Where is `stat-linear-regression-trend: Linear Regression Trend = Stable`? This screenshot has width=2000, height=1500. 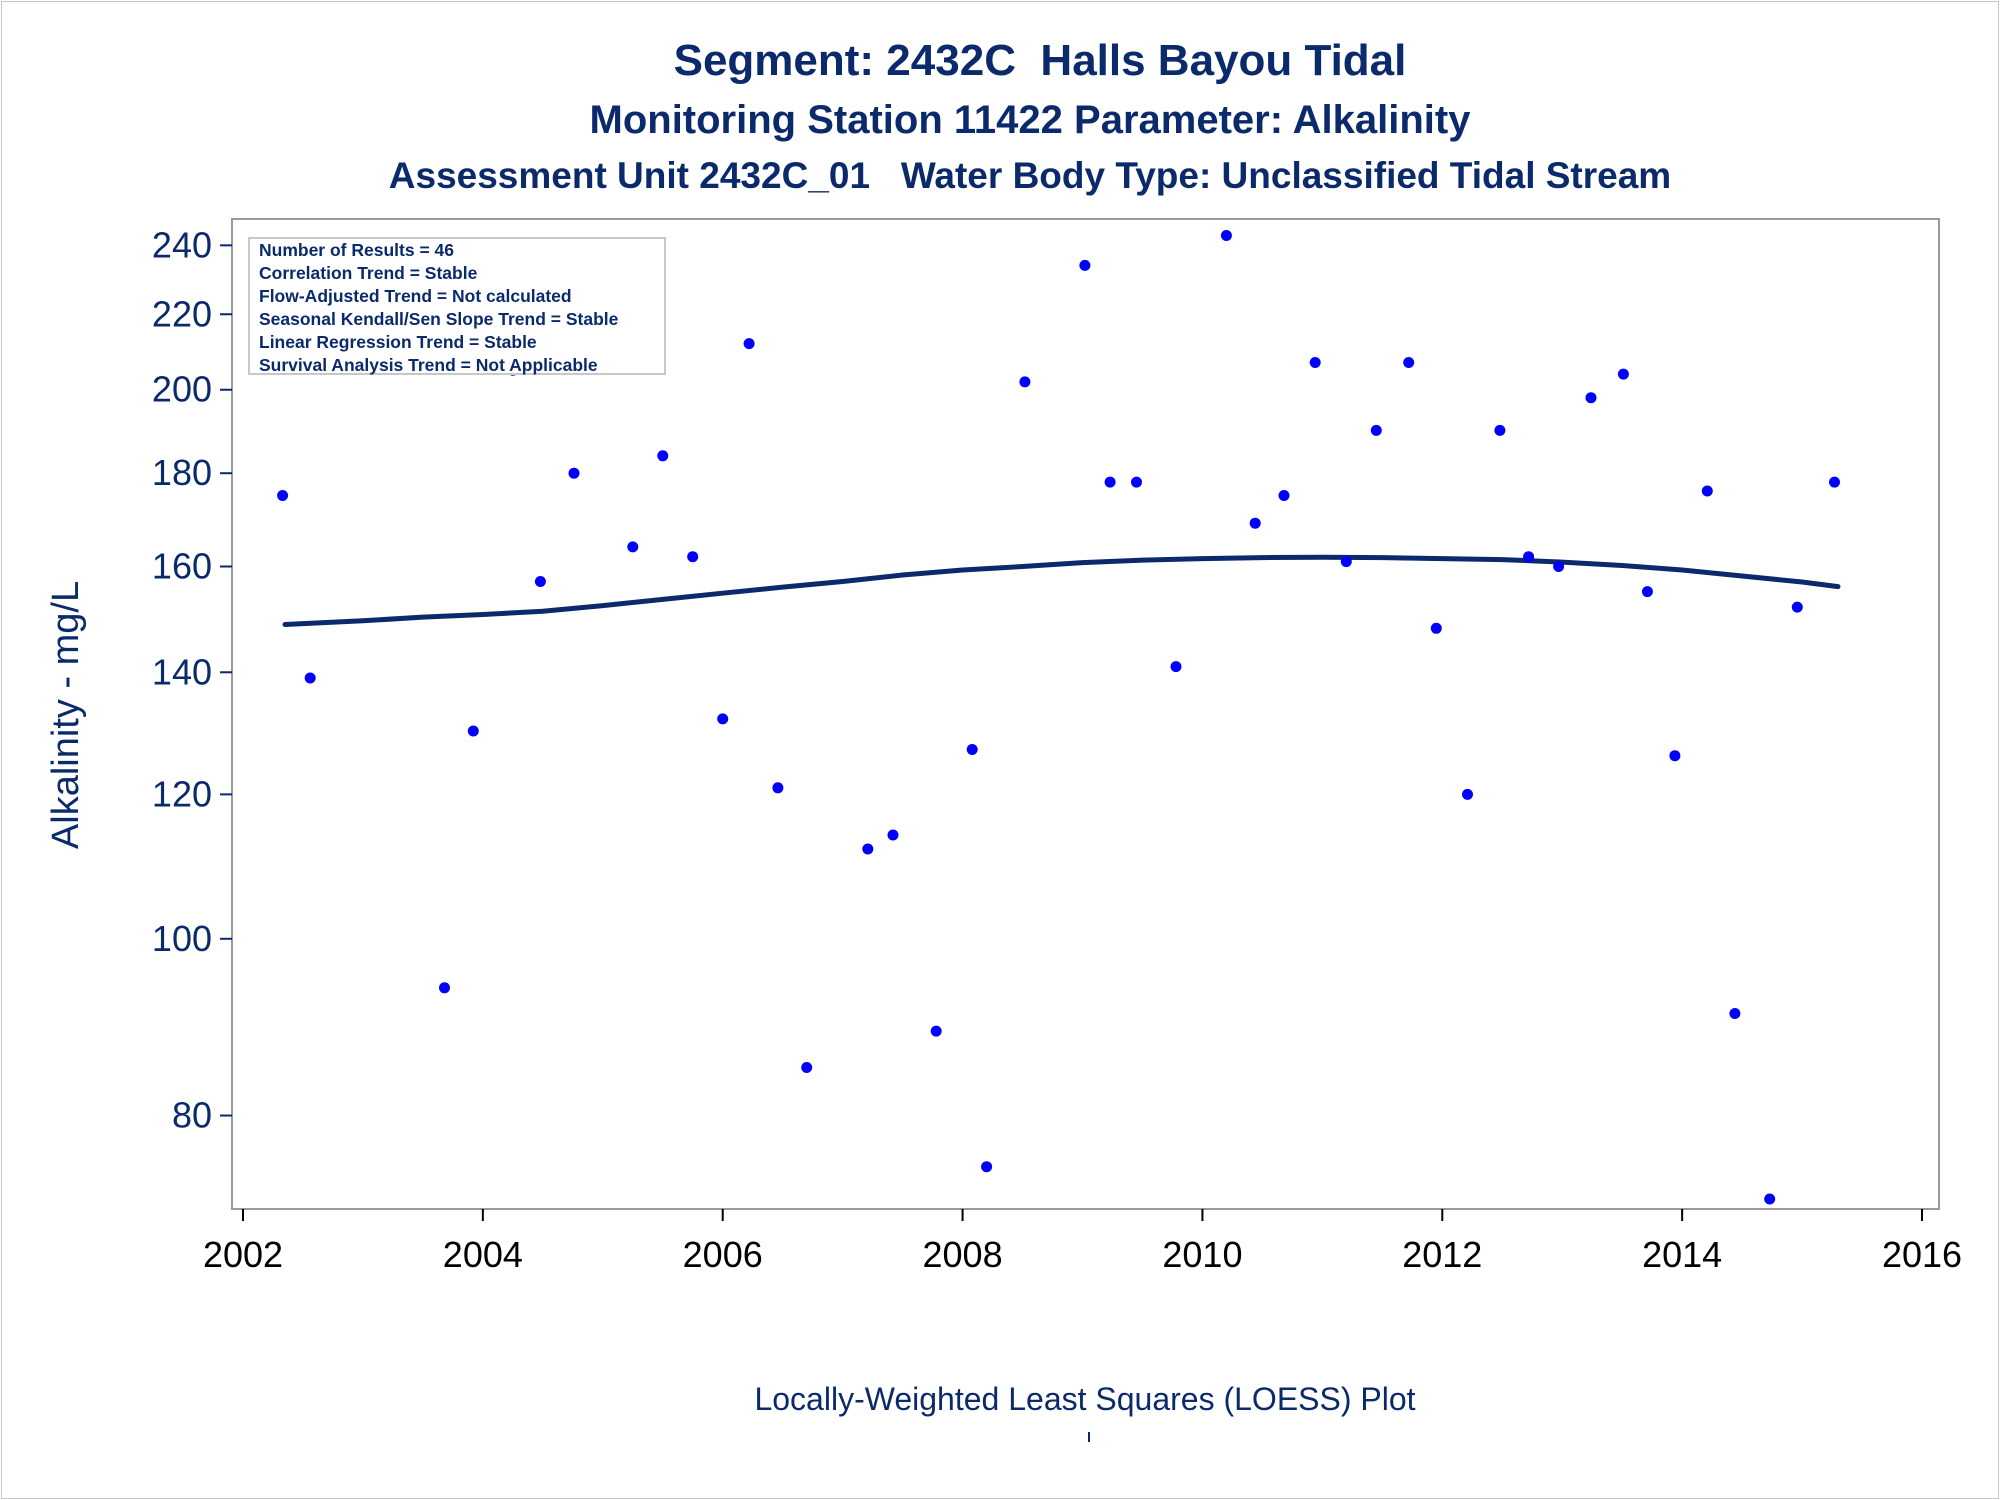
stat-linear-regression-trend: Linear Regression Trend = Stable is located at coordinates (398, 342).